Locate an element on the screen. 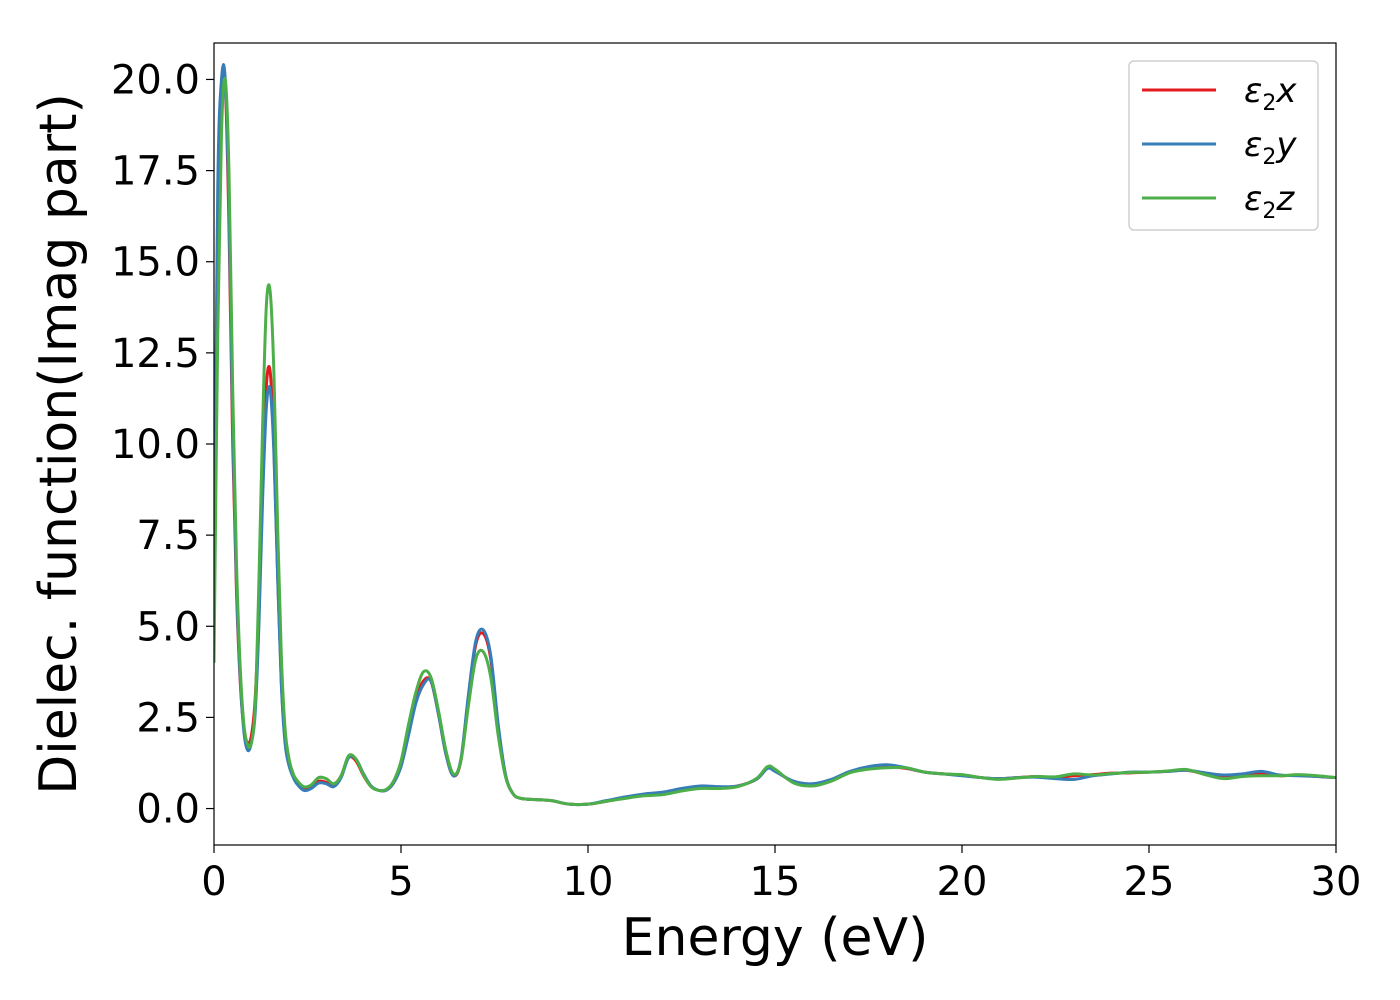  x-tick-label: 25 is located at coordinates (1149, 882).